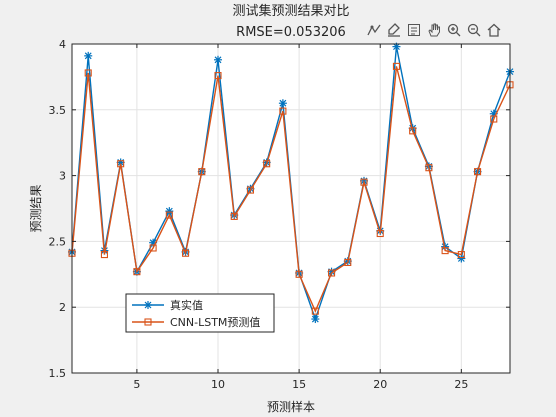 This screenshot has height=417, width=556. What do you see at coordinates (62, 44) in the screenshot?
I see `y-tick-label: 4` at bounding box center [62, 44].